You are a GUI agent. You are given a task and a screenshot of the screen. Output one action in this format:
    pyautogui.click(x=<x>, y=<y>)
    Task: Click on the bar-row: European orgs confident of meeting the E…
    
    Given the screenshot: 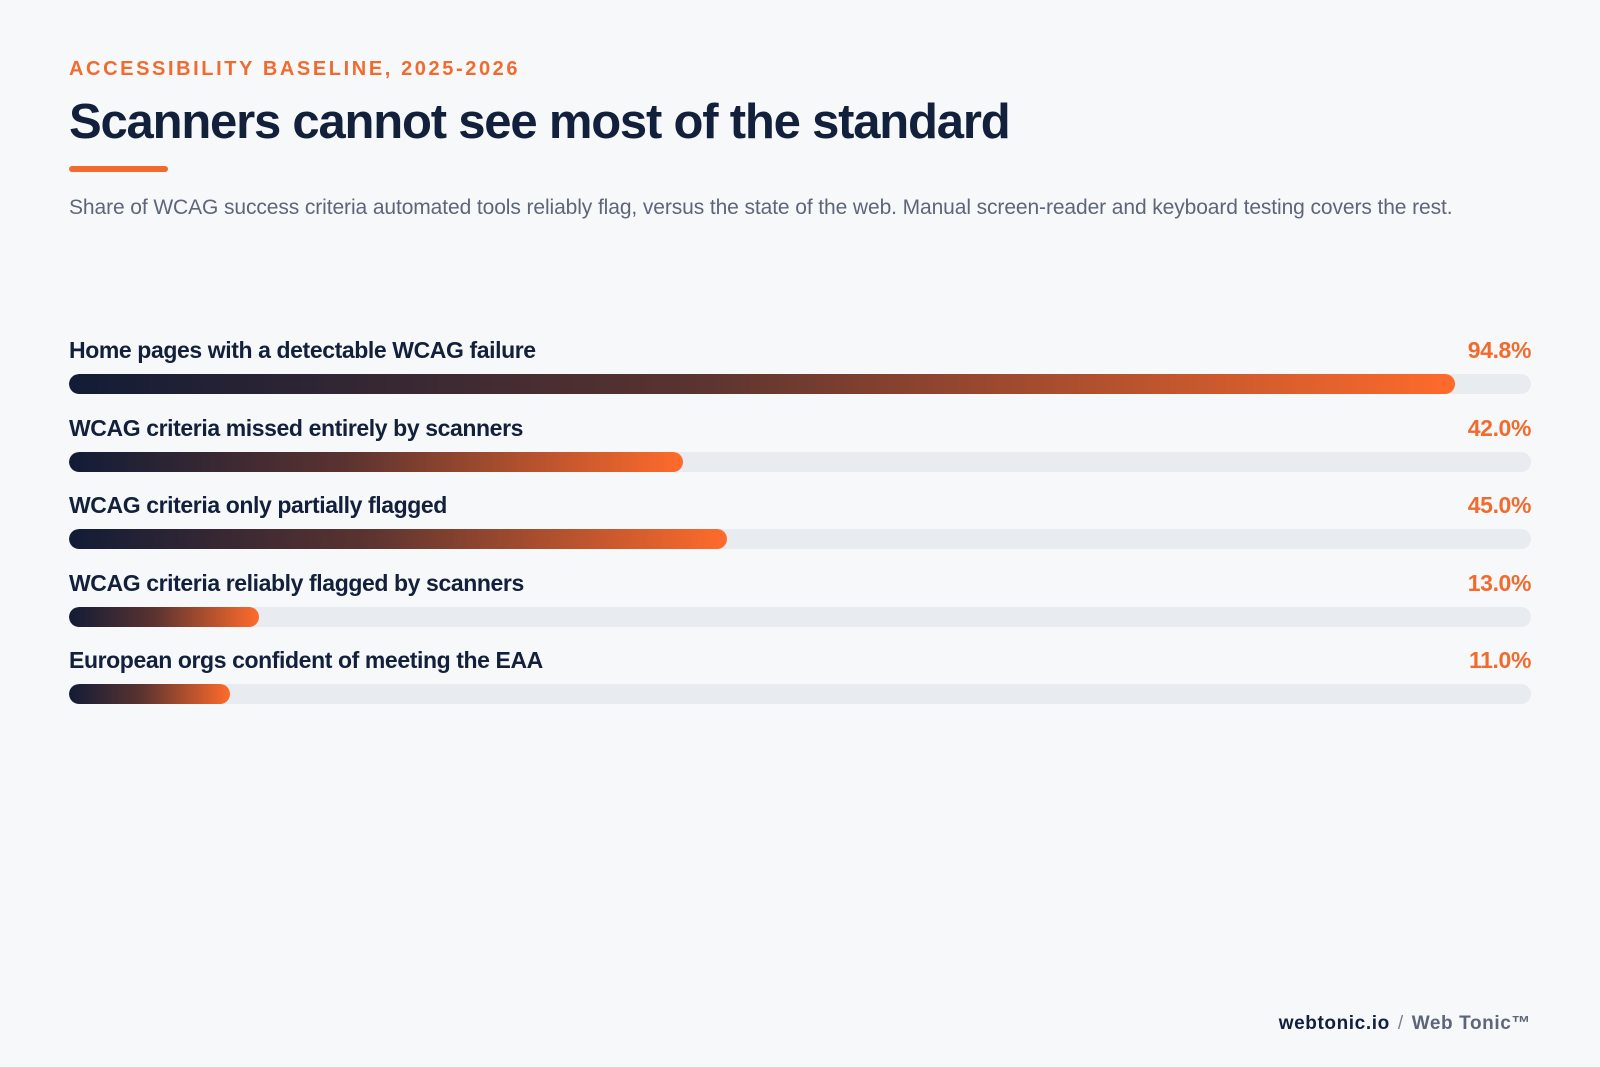 What is the action you would take?
    pyautogui.click(x=800, y=684)
    